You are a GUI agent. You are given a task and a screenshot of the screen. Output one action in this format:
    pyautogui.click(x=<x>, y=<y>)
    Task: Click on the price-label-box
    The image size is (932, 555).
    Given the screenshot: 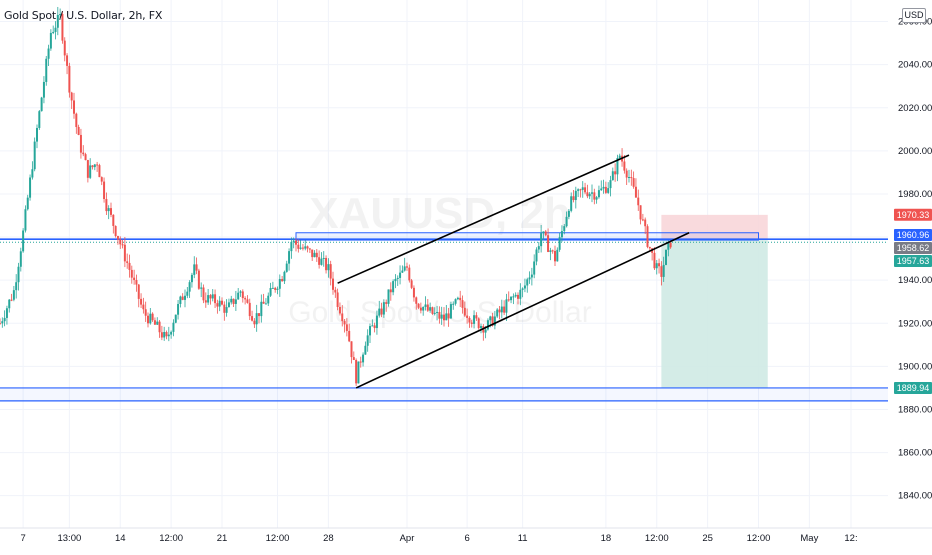 What is the action you would take?
    pyautogui.click(x=913, y=234)
    